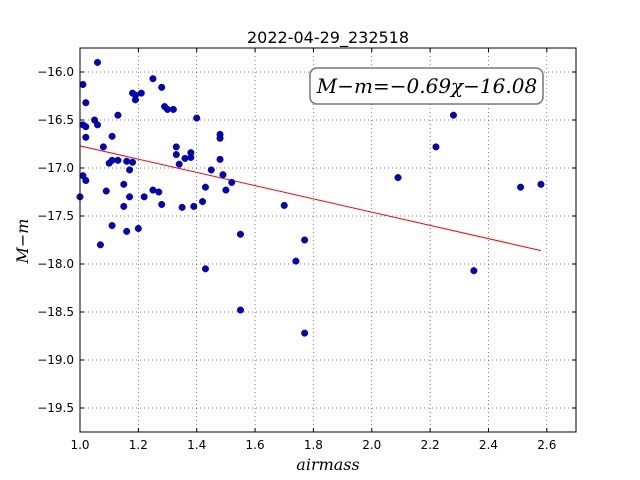 The width and height of the screenshot is (640, 480). Describe the element at coordinates (328, 38) in the screenshot. I see `chart-title: 2022-04-29_232518` at that location.